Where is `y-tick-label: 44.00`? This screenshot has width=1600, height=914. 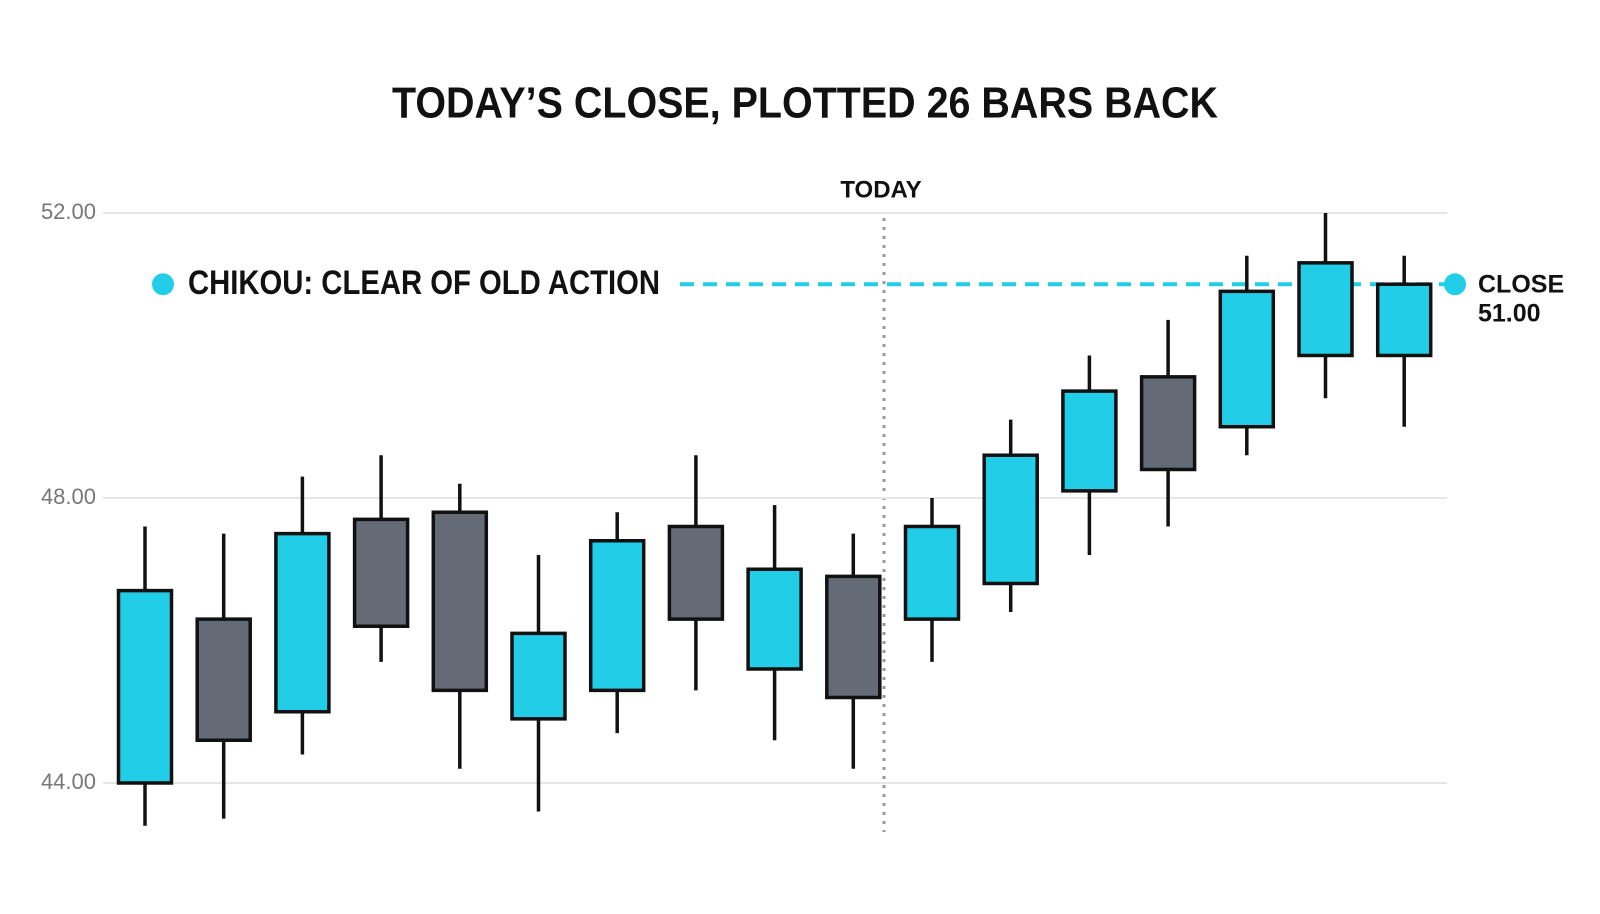 y-tick-label: 44.00 is located at coordinates (68, 781).